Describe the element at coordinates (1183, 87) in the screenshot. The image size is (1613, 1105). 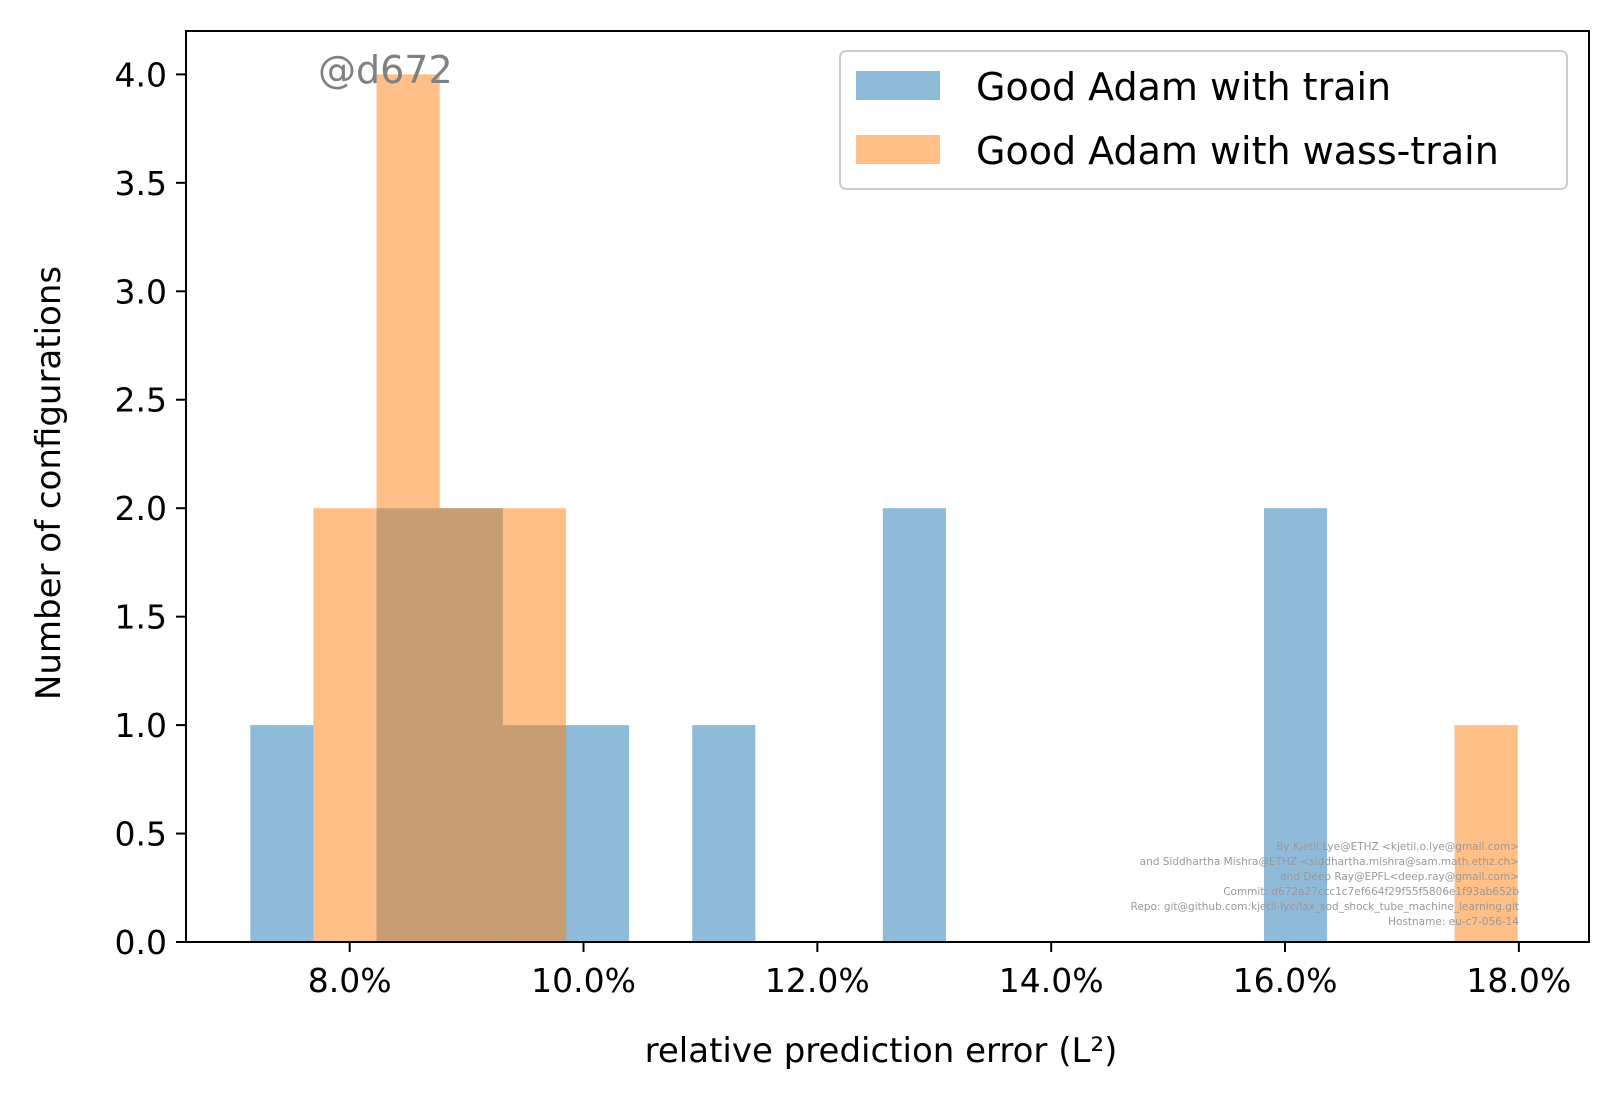
I see `legend-label-train: Good Adam with train` at that location.